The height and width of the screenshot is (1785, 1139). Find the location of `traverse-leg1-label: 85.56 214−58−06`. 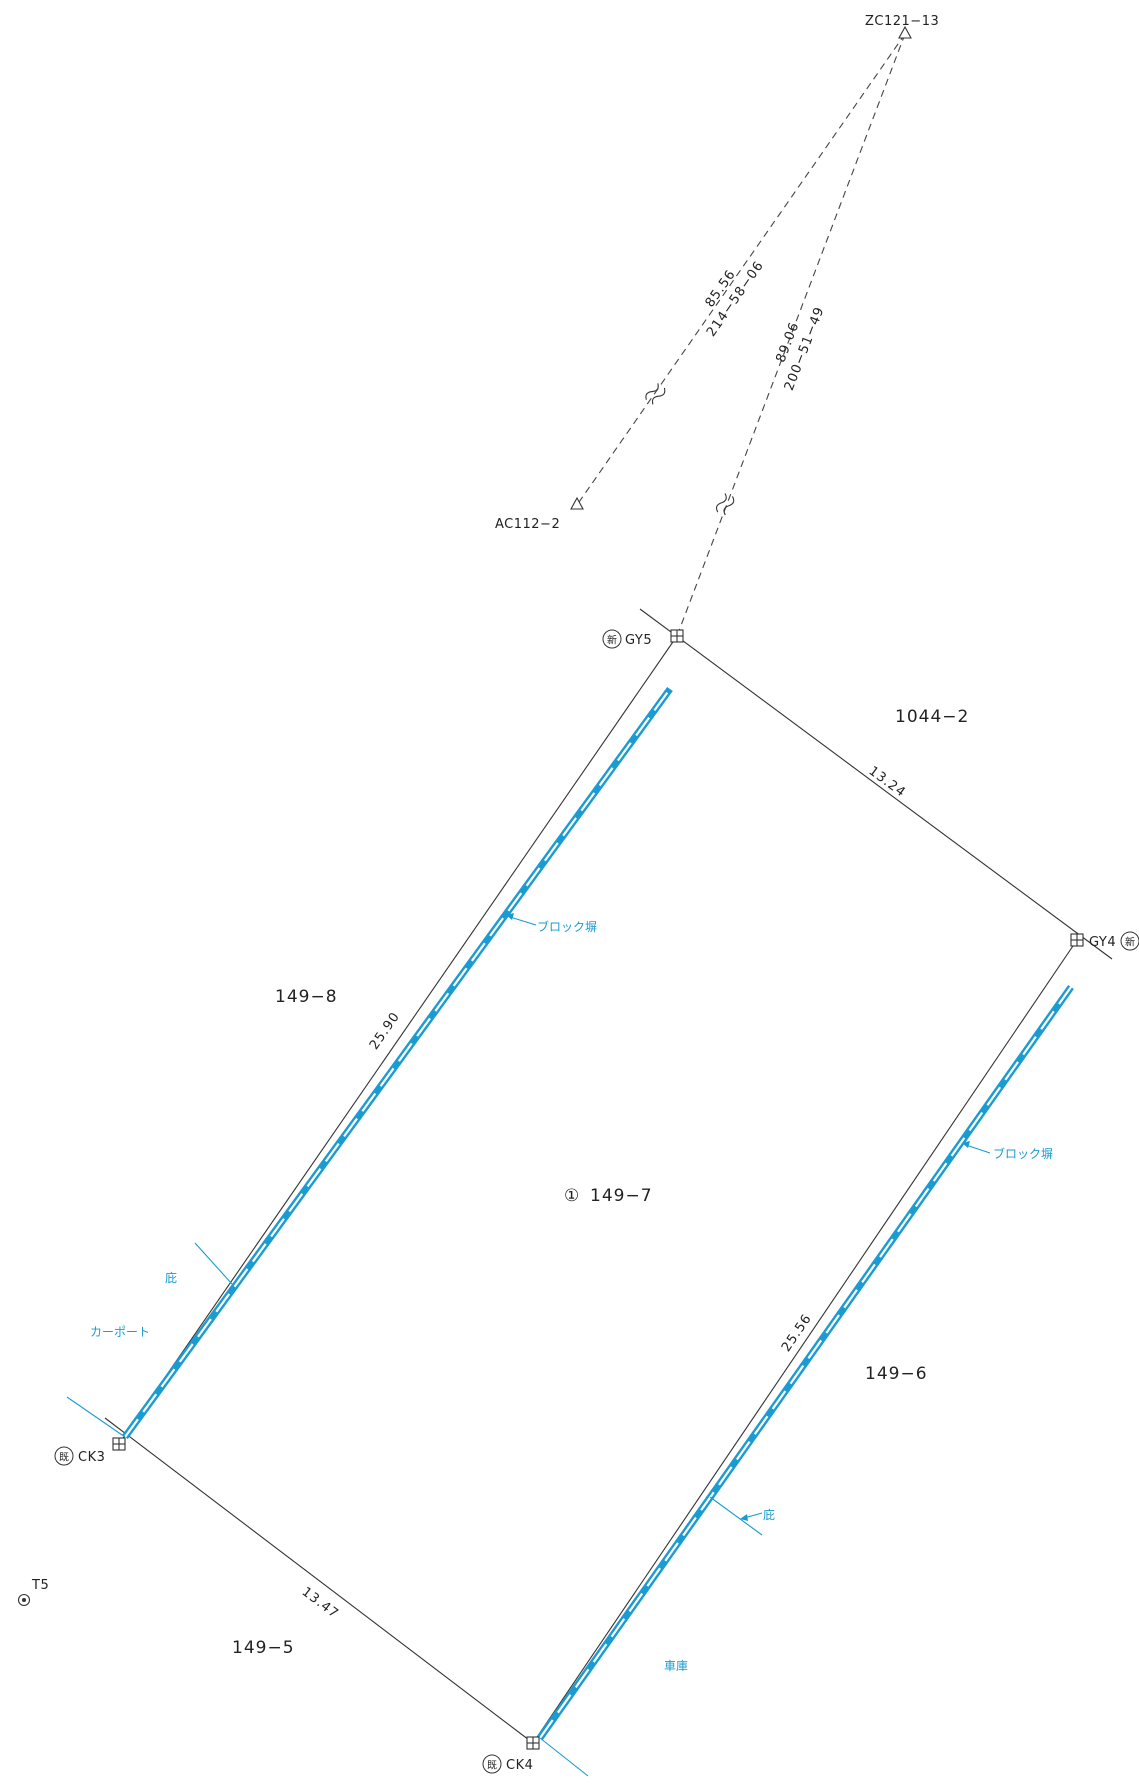

traverse-leg1-label: 85.56 214−58−06 is located at coordinates (735, 298).